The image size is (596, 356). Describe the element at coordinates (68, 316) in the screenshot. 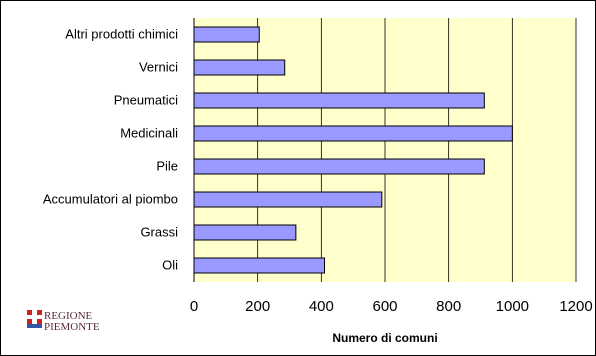

I see `logo-text-regione: REGIONE` at that location.